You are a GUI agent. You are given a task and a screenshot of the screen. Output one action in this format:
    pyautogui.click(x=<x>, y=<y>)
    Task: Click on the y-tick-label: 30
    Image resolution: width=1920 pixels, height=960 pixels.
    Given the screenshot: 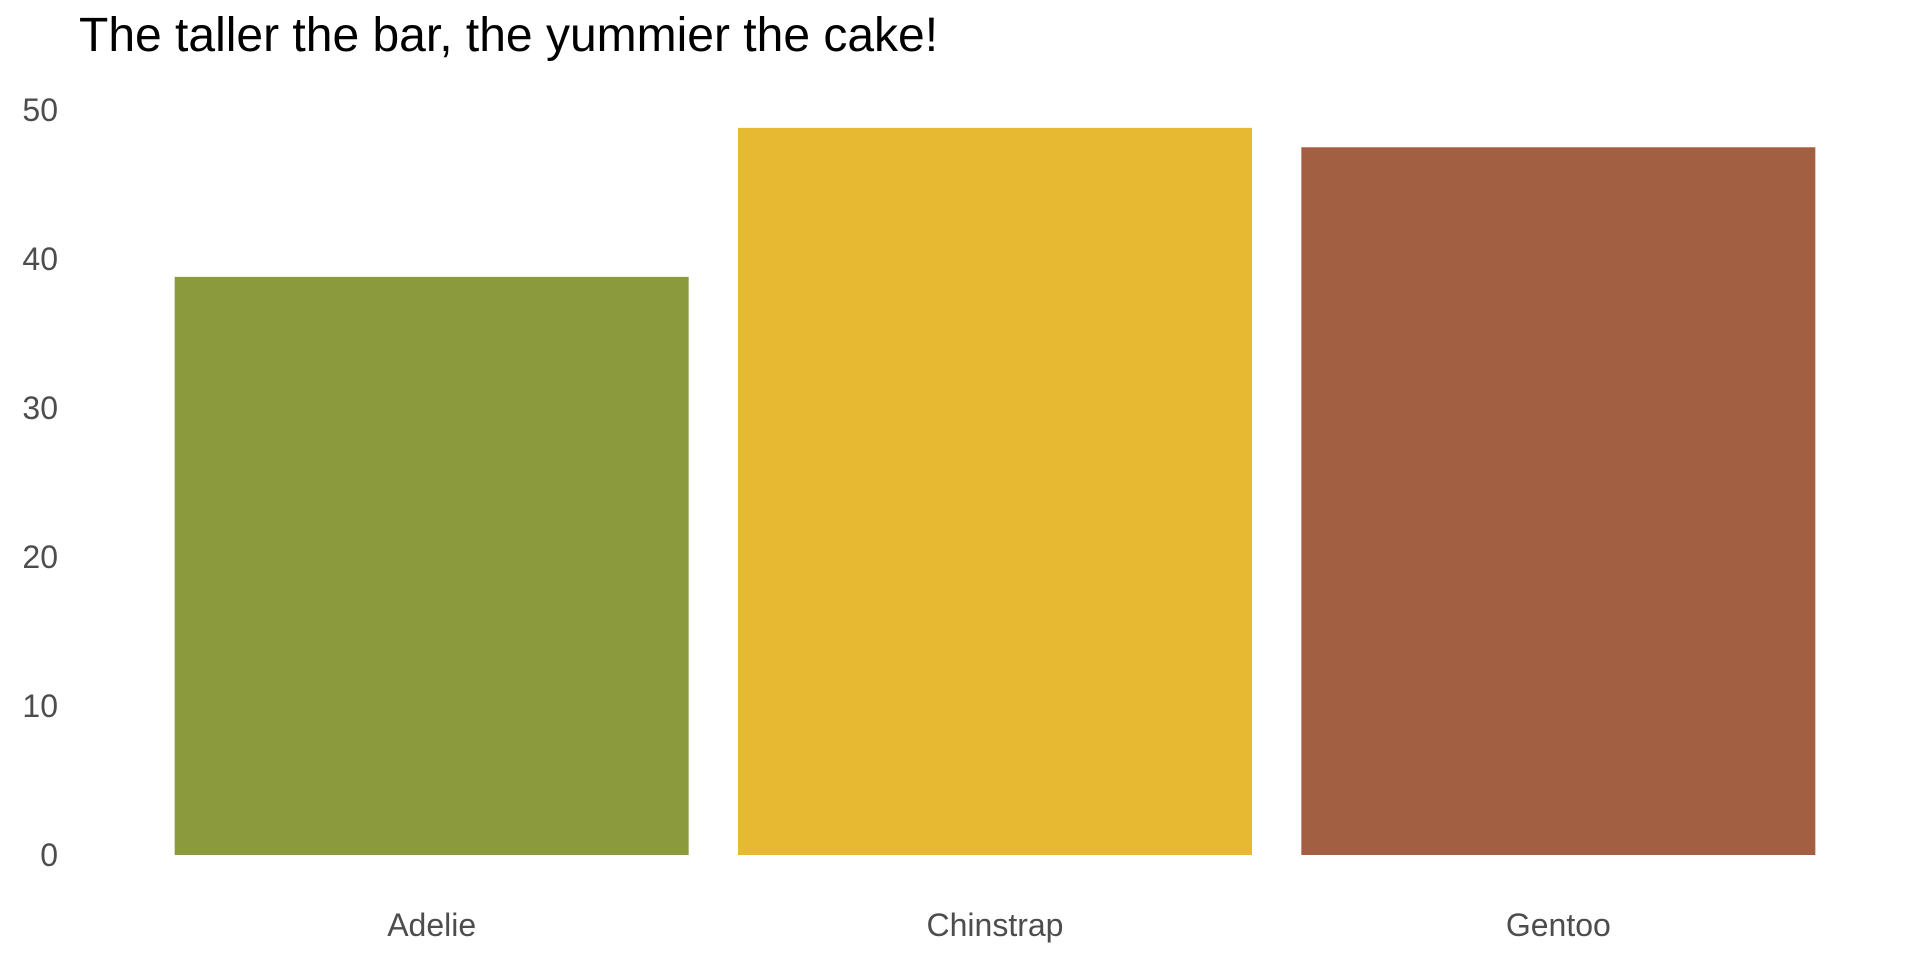 What is the action you would take?
    pyautogui.click(x=40, y=408)
    